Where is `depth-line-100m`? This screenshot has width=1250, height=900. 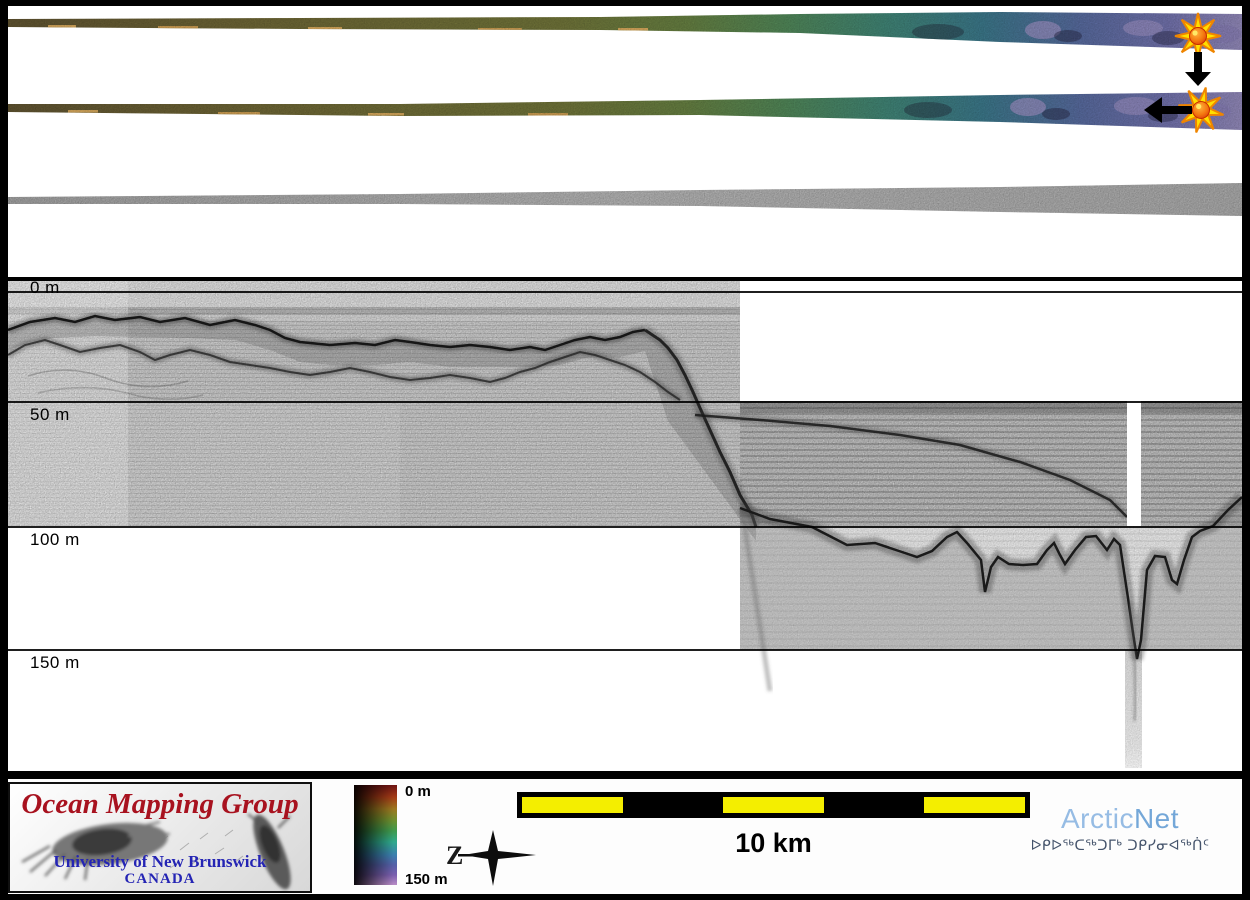
depth-line-100m is located at coordinates (625, 527).